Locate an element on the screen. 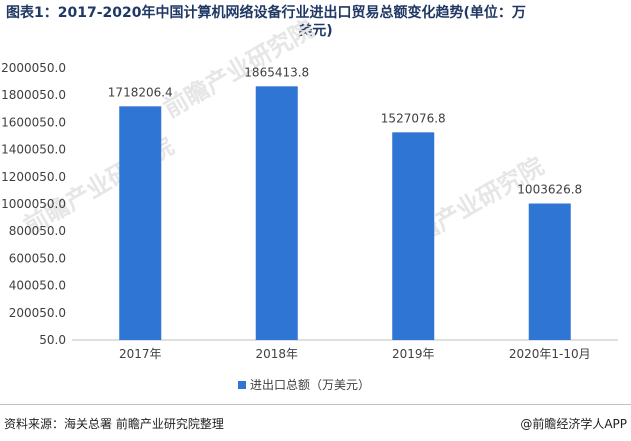  y-tick-label: 1400050.0 is located at coordinates (33, 150).